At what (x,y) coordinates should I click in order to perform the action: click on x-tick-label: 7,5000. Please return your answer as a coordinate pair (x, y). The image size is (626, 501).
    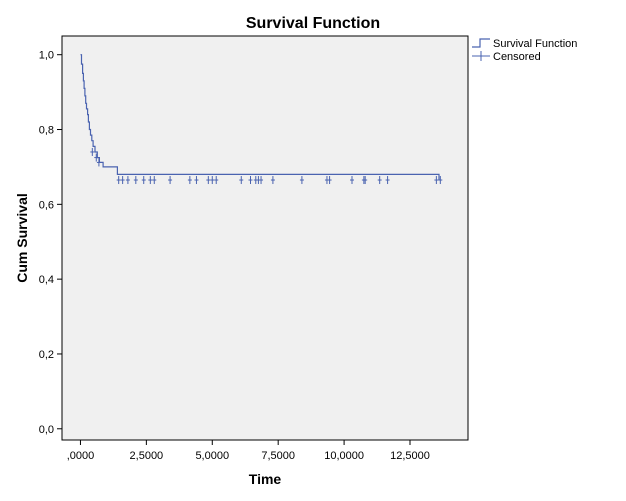
    Looking at the image, I should click on (278, 456).